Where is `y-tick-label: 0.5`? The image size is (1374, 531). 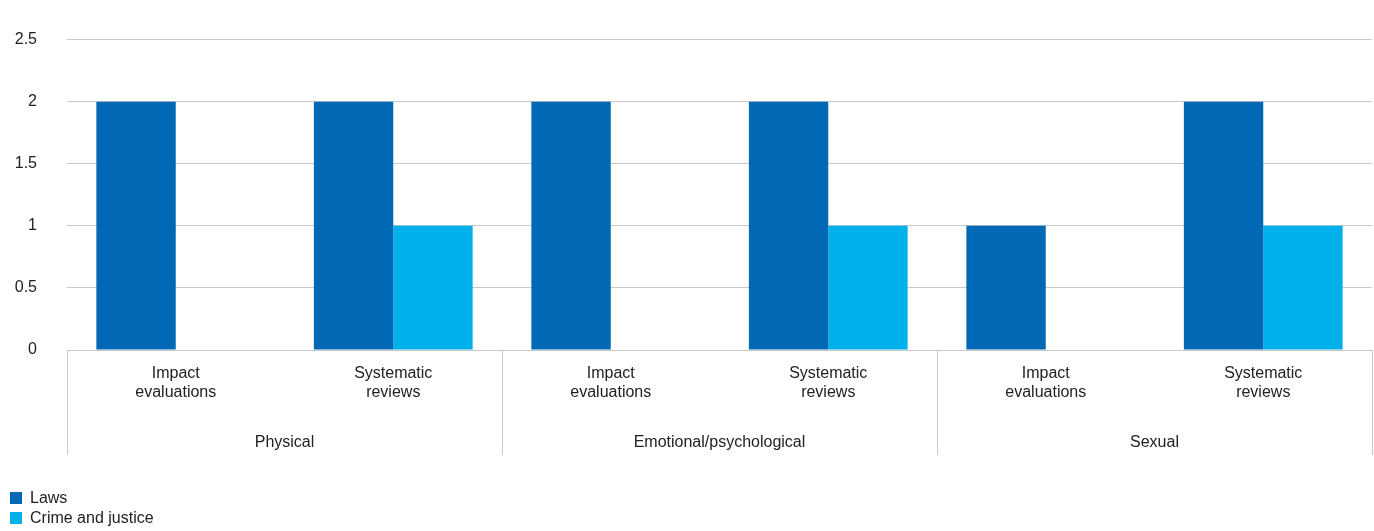 y-tick-label: 0.5 is located at coordinates (26, 287).